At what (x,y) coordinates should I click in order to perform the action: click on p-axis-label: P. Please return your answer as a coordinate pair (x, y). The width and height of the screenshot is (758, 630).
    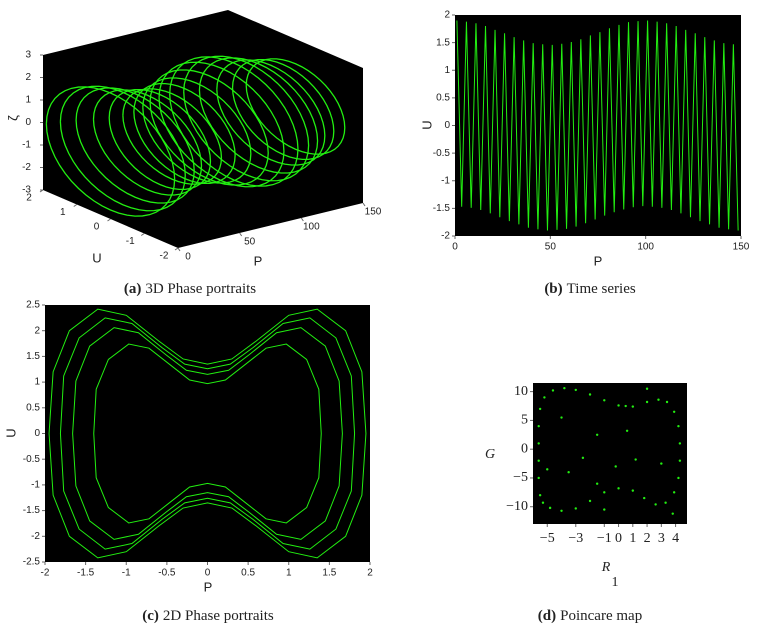
    Looking at the image, I should click on (258, 260).